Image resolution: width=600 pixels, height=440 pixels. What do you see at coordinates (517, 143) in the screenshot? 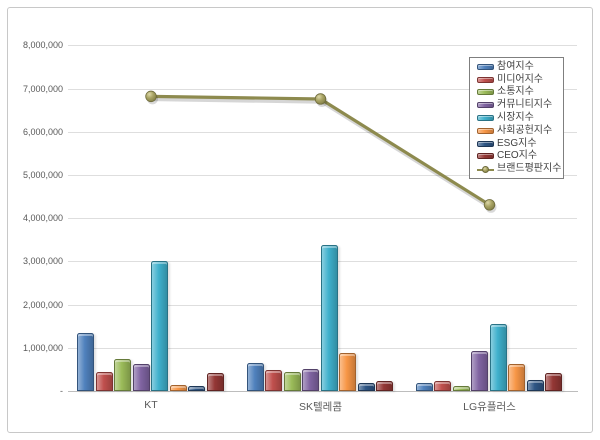
I see `legend-item-label: ESG지수` at bounding box center [517, 143].